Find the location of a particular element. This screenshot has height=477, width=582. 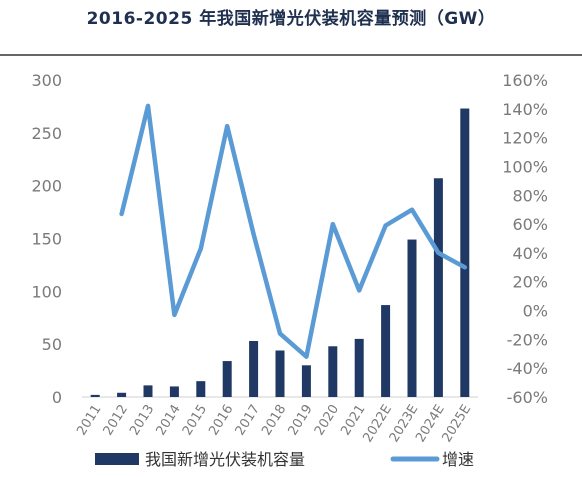

right-tick-label: 80% is located at coordinates (530, 195).